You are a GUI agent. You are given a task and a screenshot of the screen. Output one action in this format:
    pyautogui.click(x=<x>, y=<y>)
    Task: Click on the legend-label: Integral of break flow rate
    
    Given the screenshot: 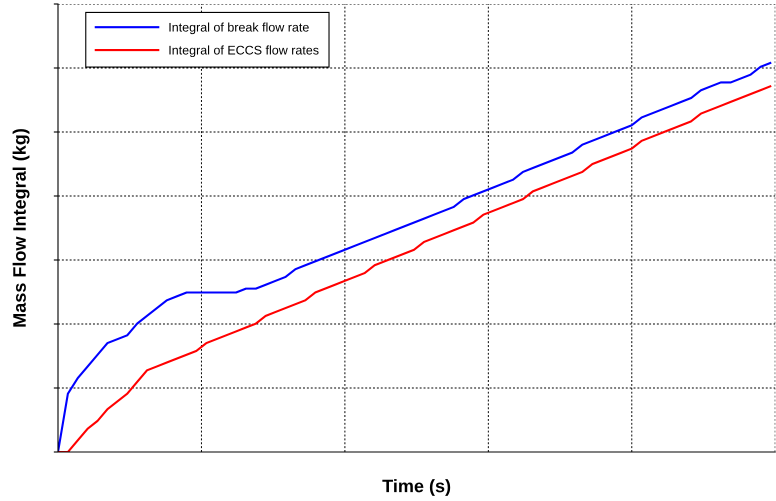 What is the action you would take?
    pyautogui.click(x=239, y=28)
    